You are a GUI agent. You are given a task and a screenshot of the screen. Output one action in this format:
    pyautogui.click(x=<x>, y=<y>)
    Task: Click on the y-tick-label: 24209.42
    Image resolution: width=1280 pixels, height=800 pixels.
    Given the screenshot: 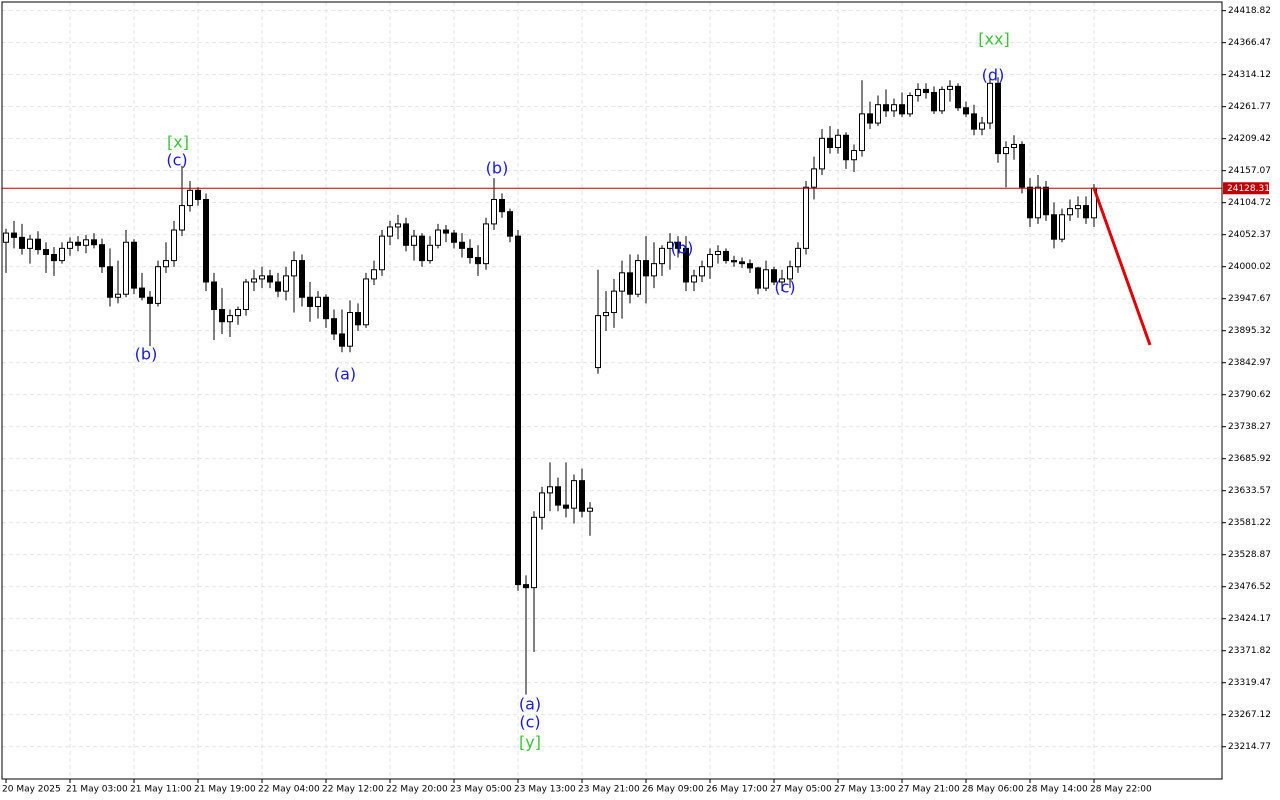 What is the action you would take?
    pyautogui.click(x=1249, y=139)
    